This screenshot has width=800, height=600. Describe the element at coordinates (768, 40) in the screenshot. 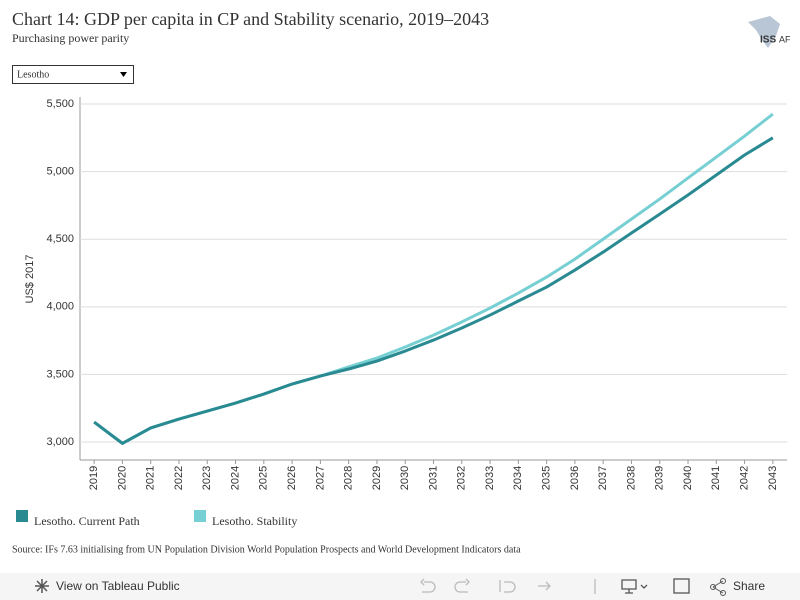

I see `logo-text: ISS` at that location.